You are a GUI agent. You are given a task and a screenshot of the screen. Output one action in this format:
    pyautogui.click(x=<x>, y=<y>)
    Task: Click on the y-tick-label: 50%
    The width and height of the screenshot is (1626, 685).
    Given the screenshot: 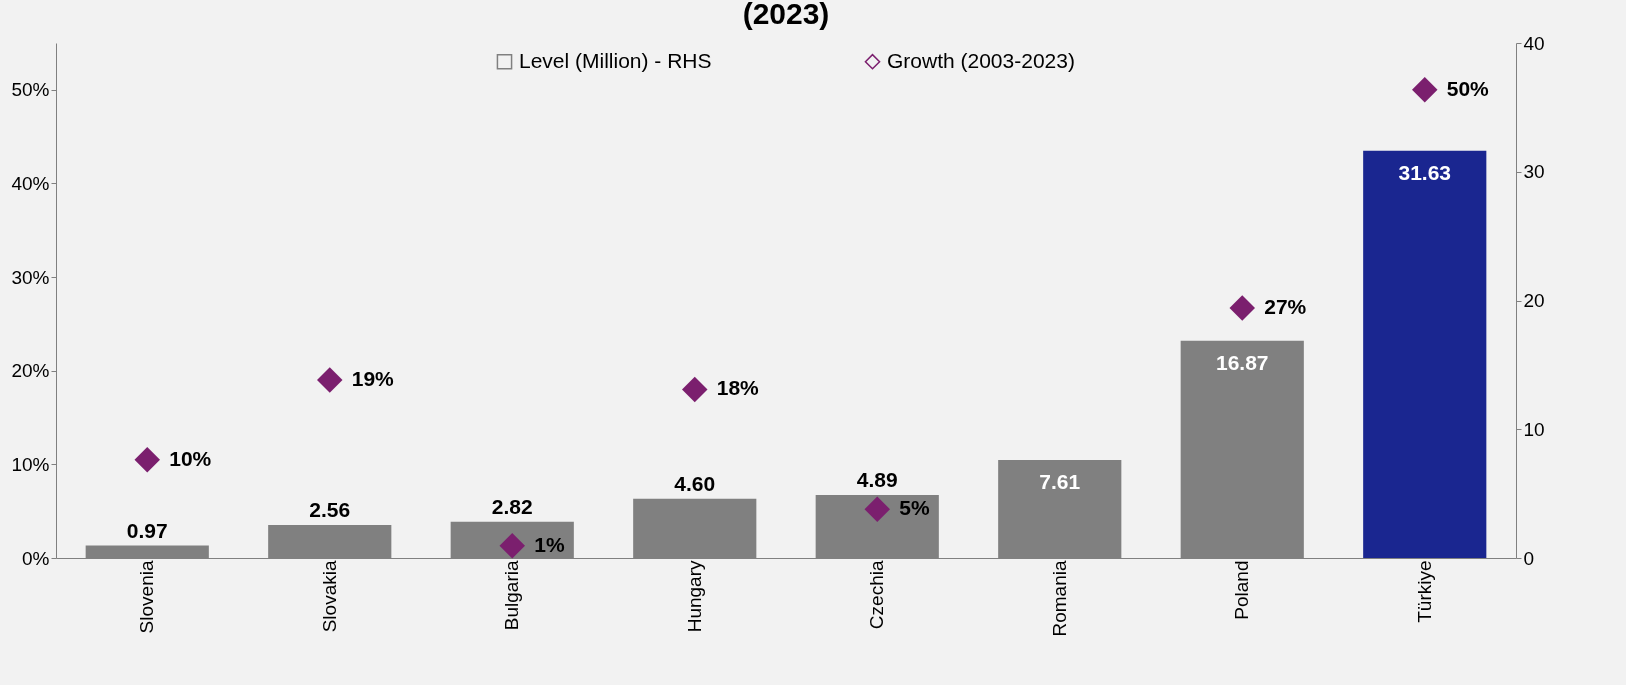 What is the action you would take?
    pyautogui.click(x=30, y=90)
    